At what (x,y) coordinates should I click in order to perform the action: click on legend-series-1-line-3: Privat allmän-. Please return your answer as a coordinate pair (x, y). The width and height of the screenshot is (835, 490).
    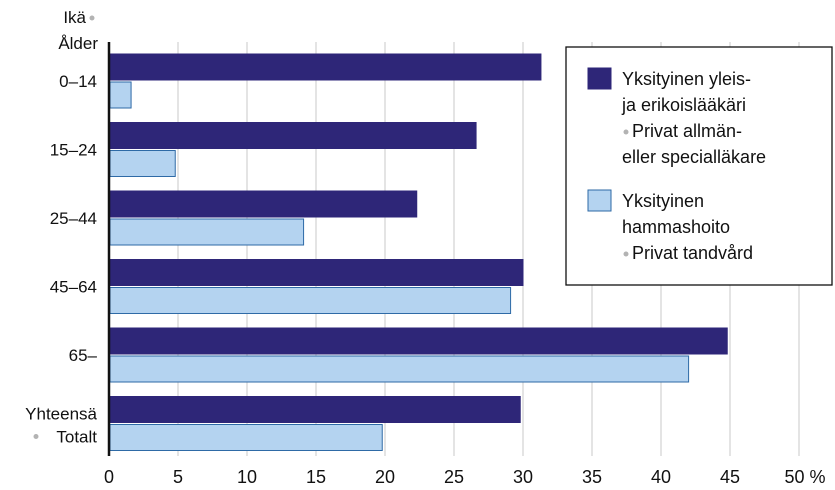
    Looking at the image, I should click on (687, 131).